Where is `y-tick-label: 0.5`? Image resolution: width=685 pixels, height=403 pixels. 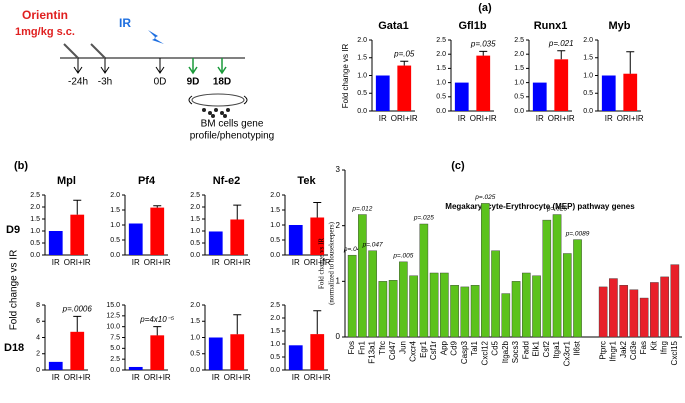 y-tick-label: 0.5 is located at coordinates (275, 240).